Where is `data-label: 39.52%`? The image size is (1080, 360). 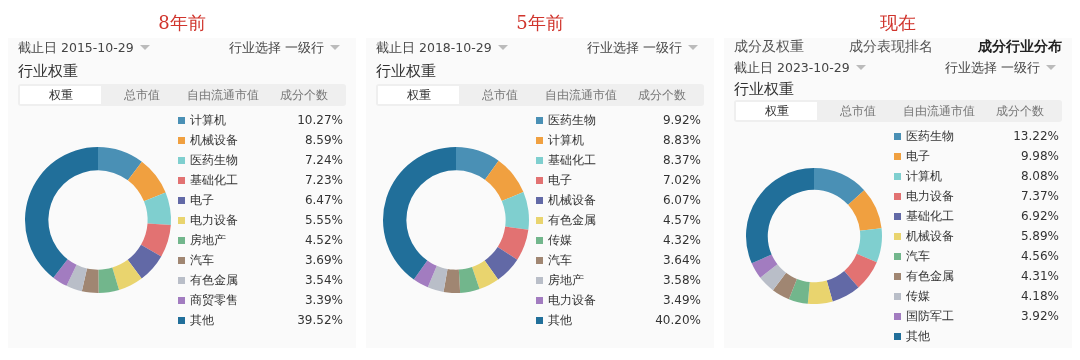
data-label: 39.52% is located at coordinates (319, 320).